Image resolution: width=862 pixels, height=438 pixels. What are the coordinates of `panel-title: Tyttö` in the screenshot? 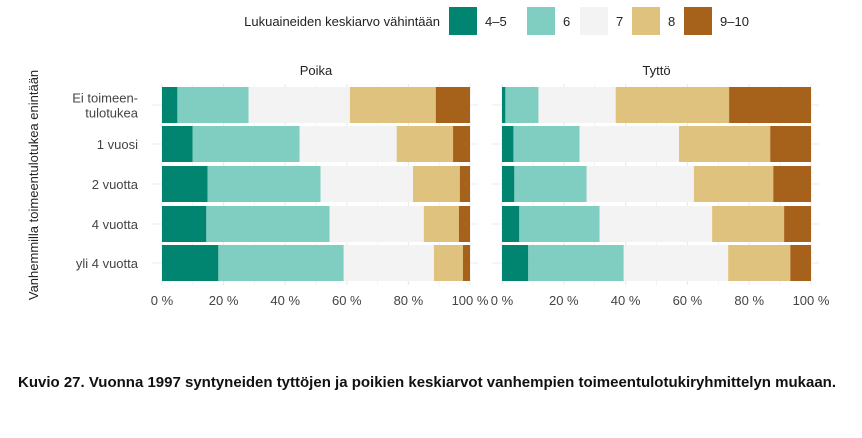 It's located at (656, 70).